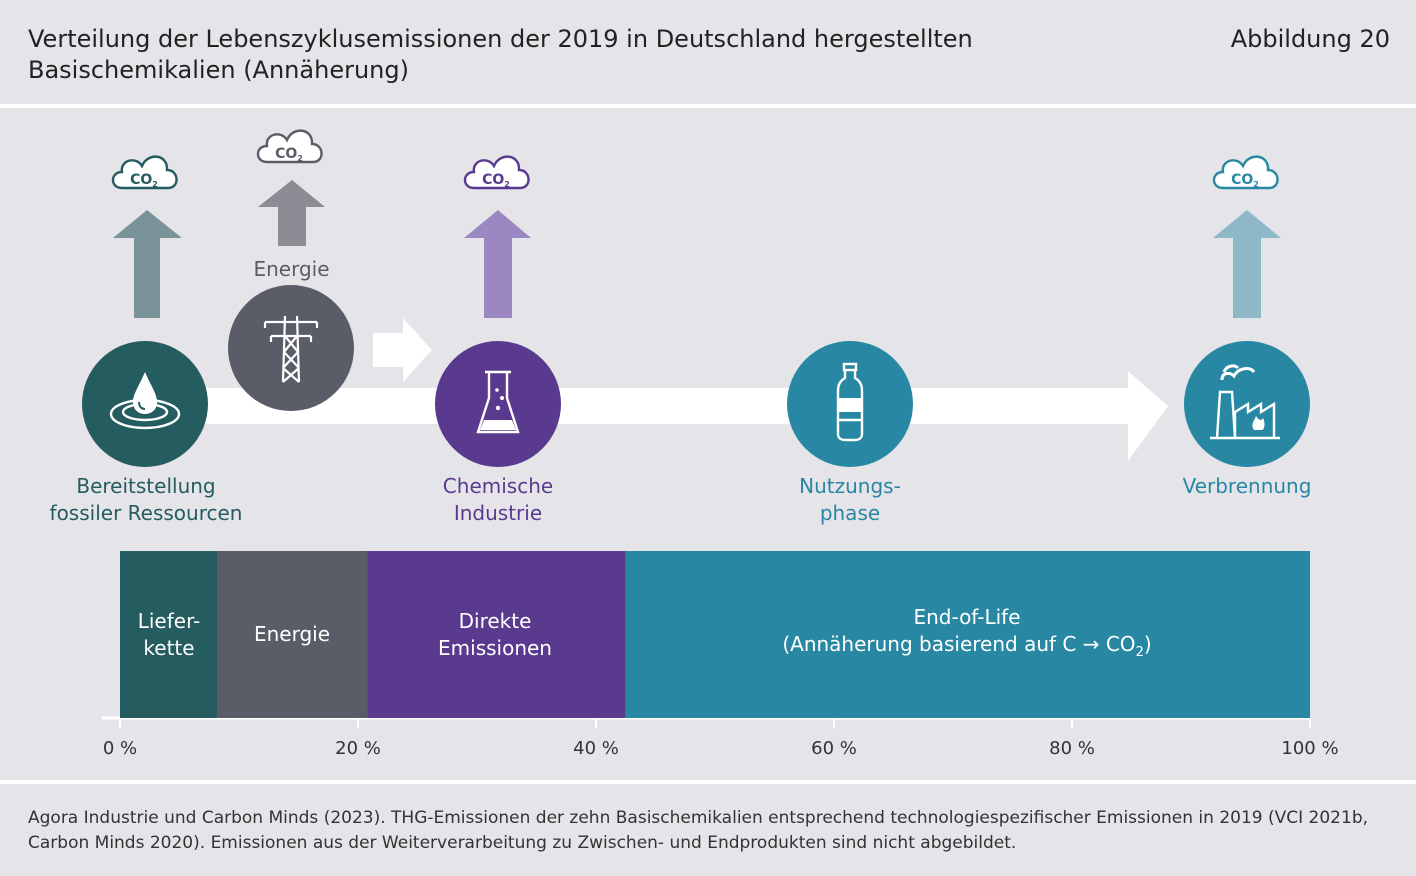 The image size is (1416, 876). What do you see at coordinates (1072, 748) in the screenshot?
I see `tick-label-80: 80 %` at bounding box center [1072, 748].